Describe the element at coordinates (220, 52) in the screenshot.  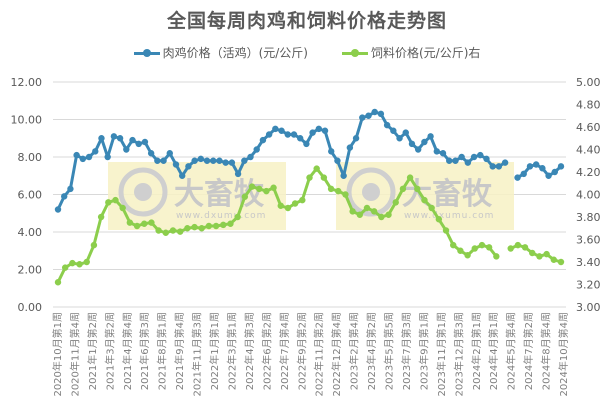
I see `legend-item-chicken-price: 肉鸡价格（活鸡）(元/公斤)` at that location.